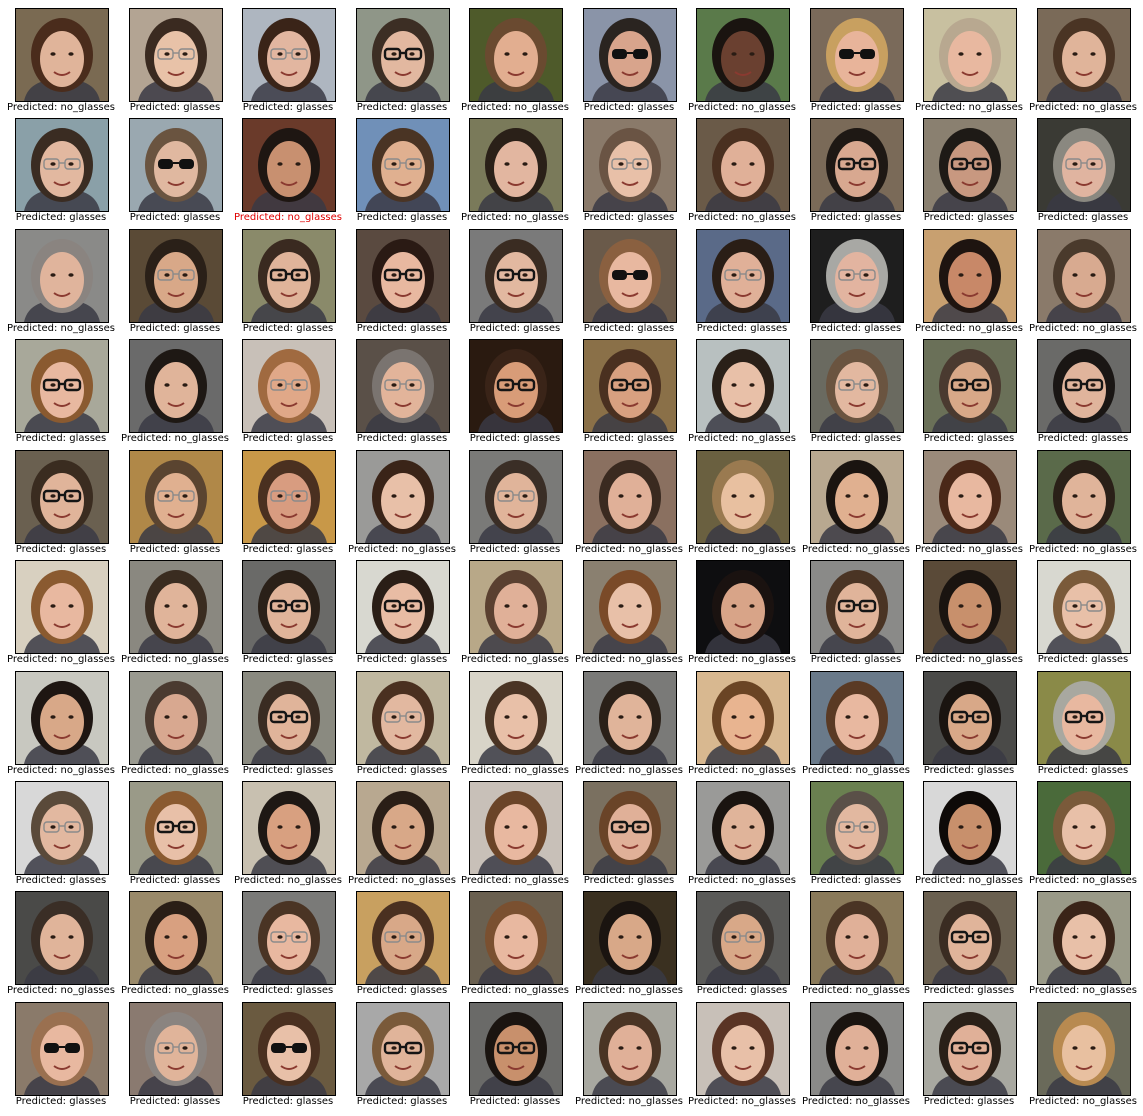 The height and width of the screenshot is (1116, 1143). I want to click on sunglasses-lens-right, so click(186, 164).